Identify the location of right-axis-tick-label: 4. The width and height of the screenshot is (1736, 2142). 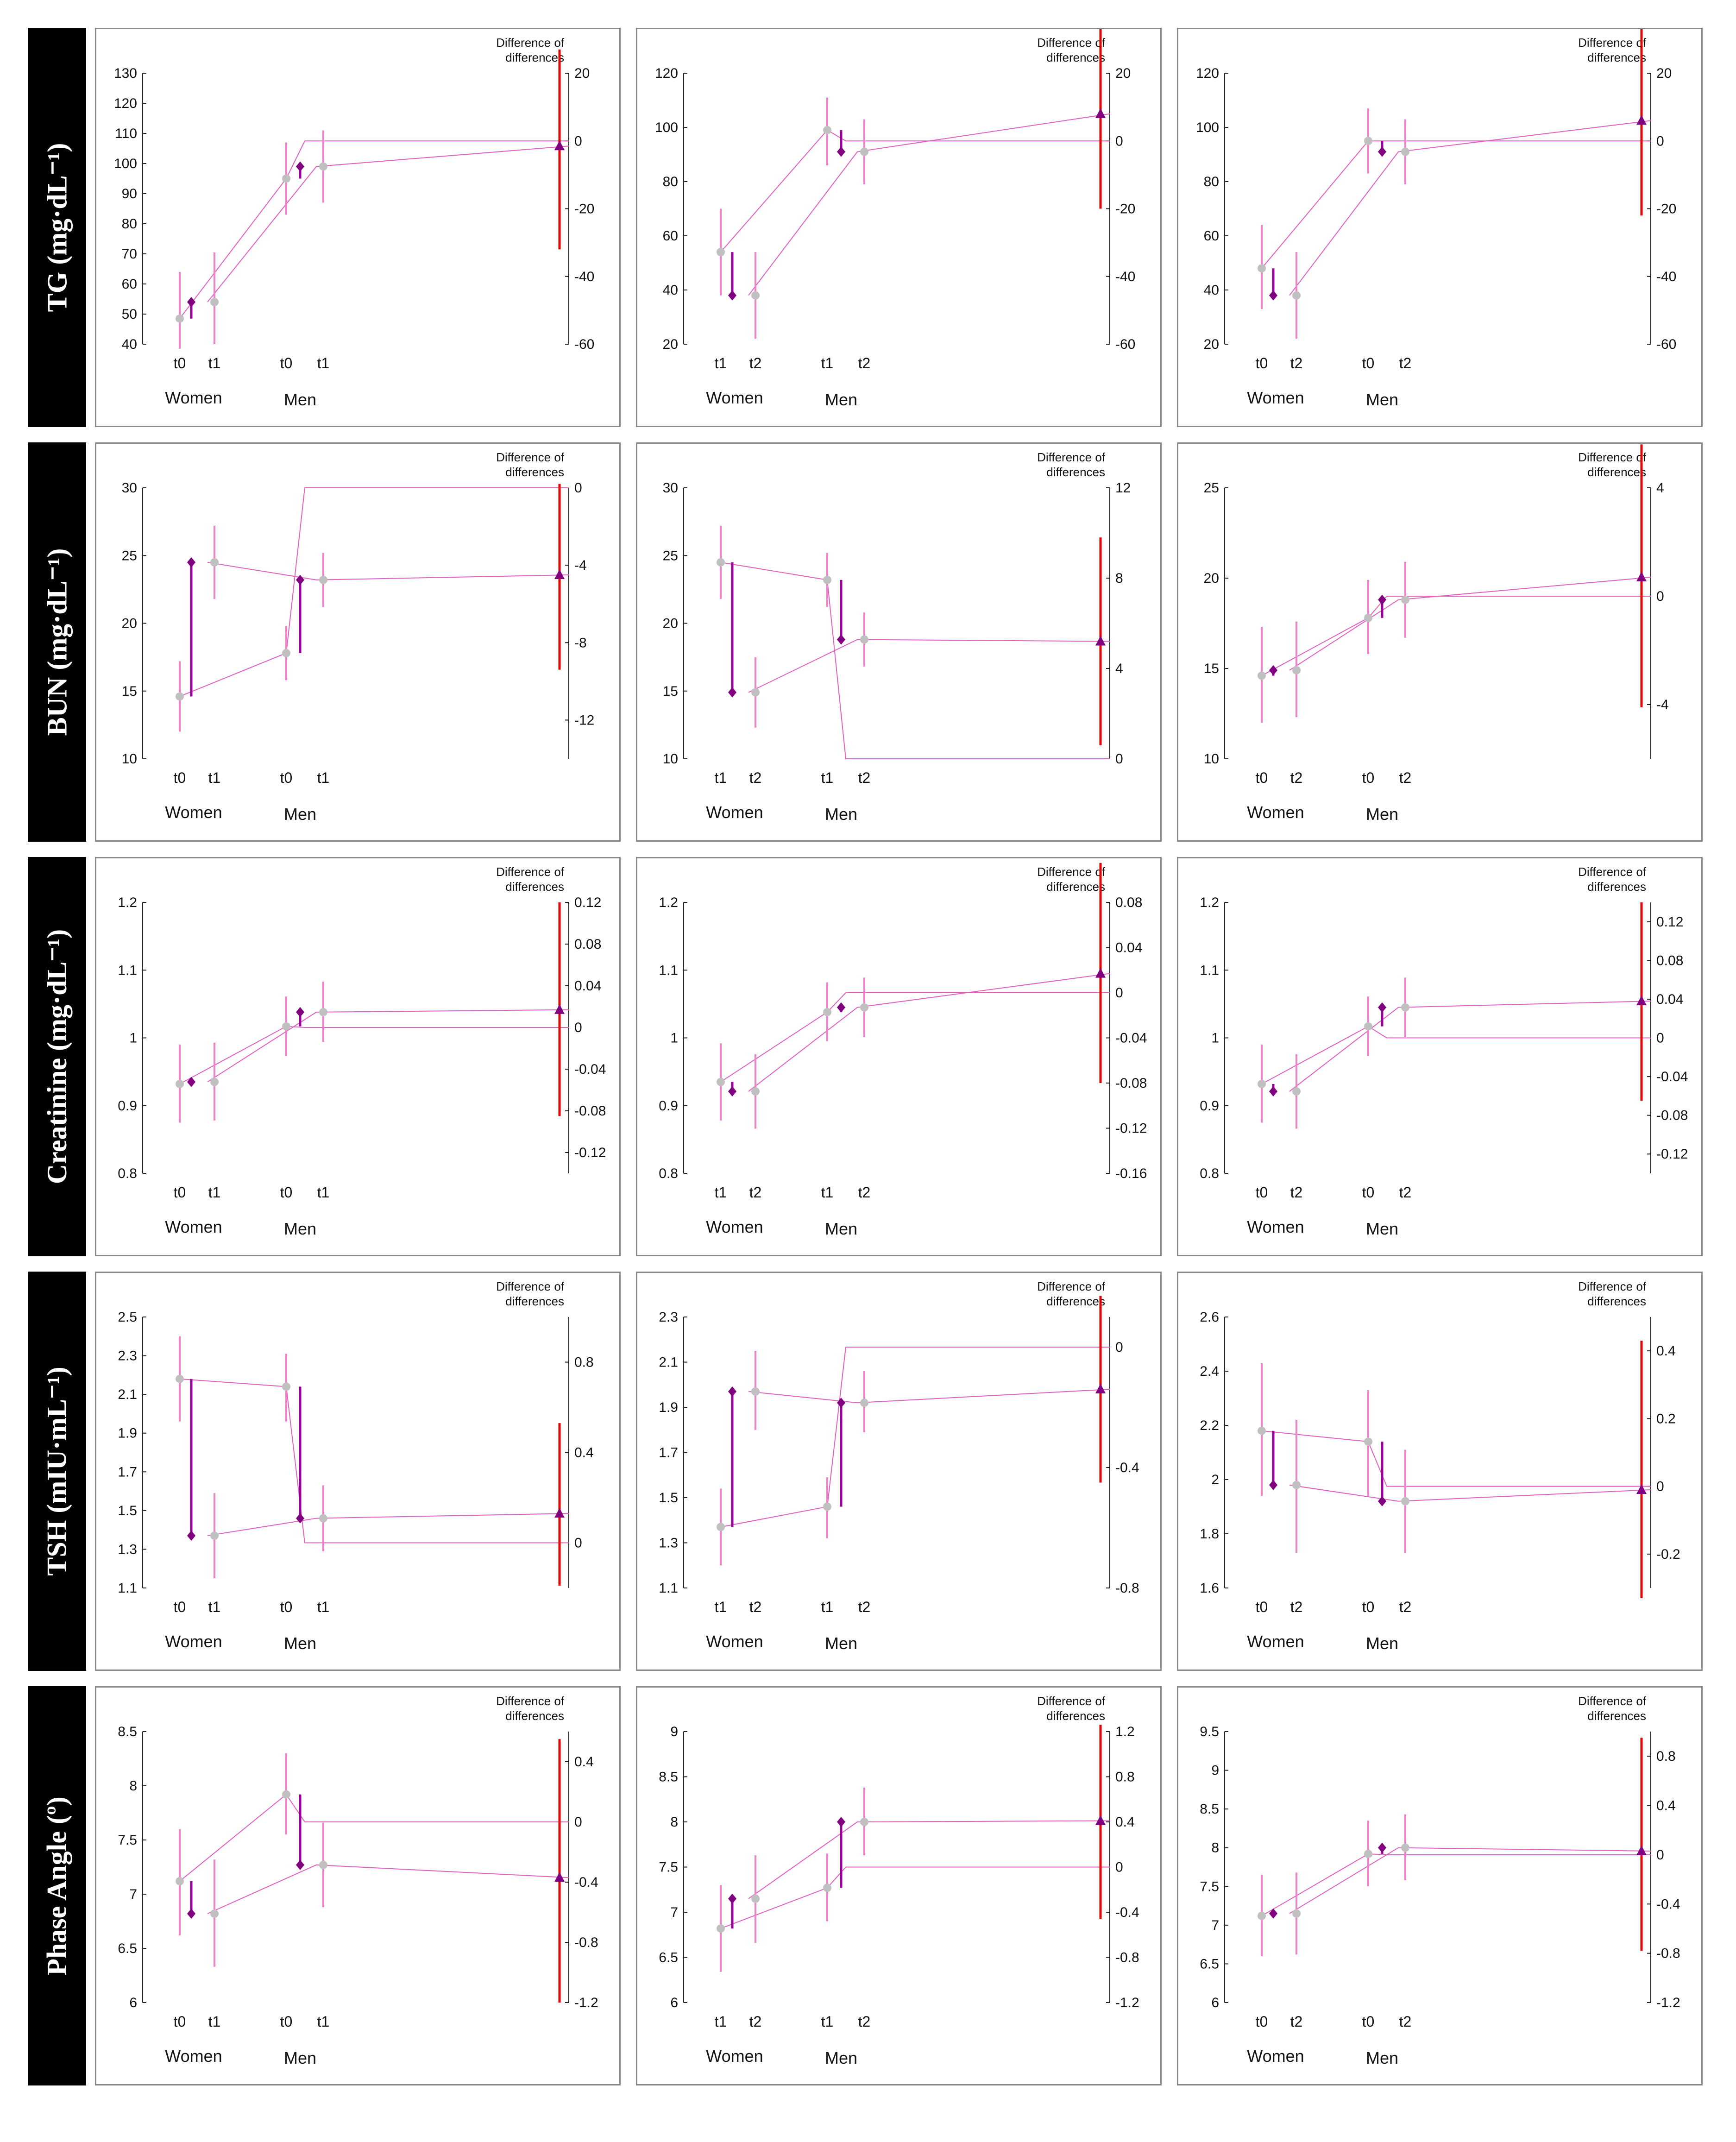
(1119, 668).